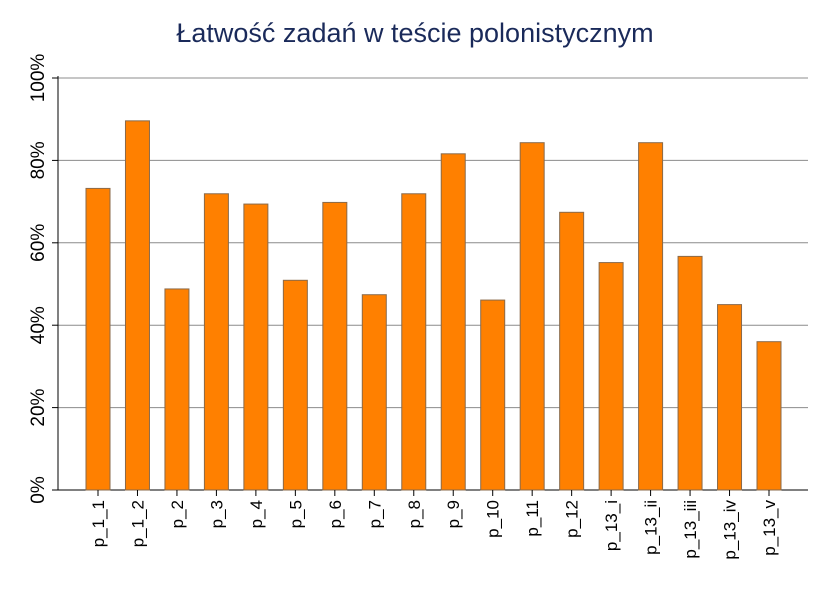  I want to click on y-tick-label: 20%, so click(38, 407).